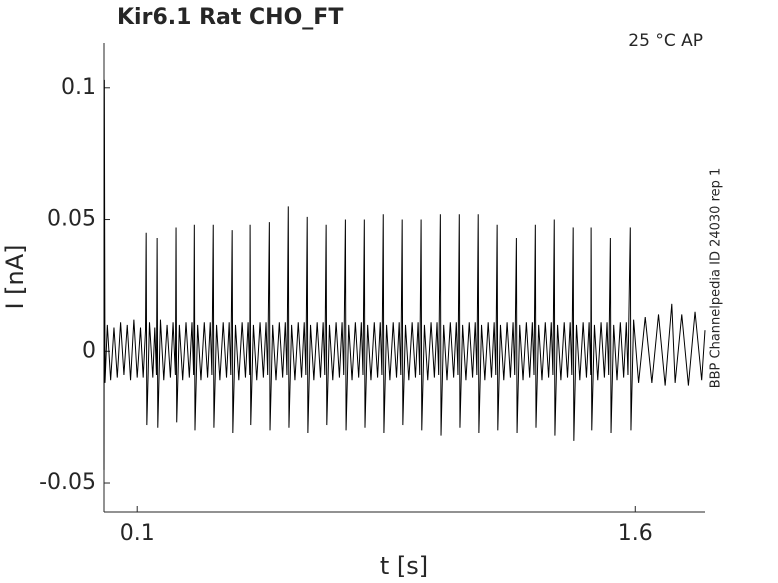 This screenshot has height=583, width=778. I want to click on y-axis-label: I [nA], so click(15, 276).